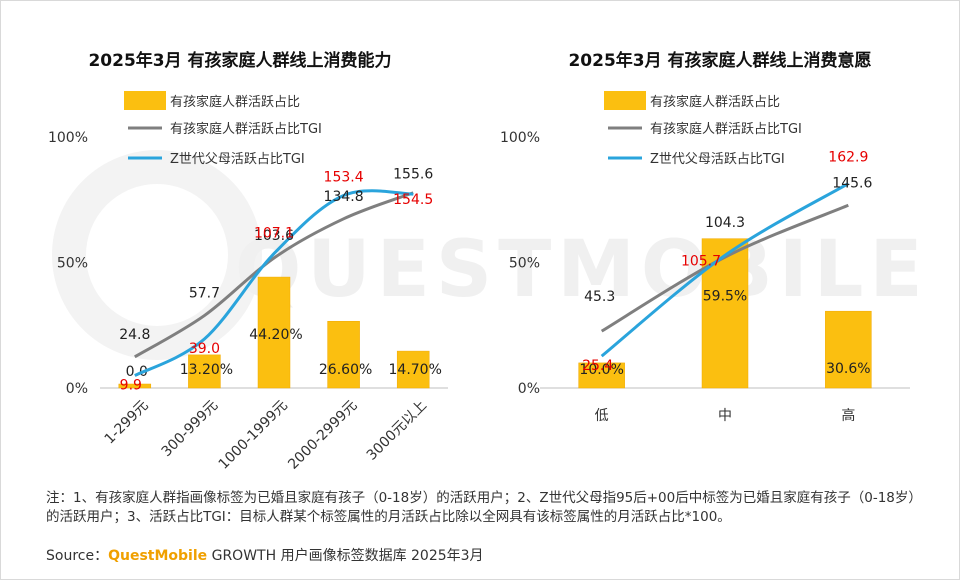  I want to click on tgi-value-label: 145.6, so click(852, 183).